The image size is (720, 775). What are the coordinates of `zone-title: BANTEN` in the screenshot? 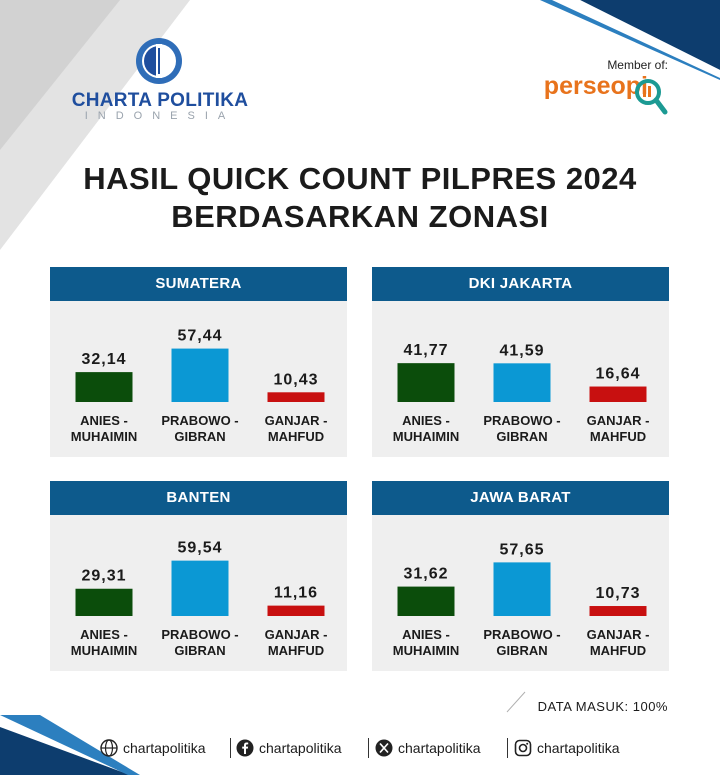 It's located at (198, 498).